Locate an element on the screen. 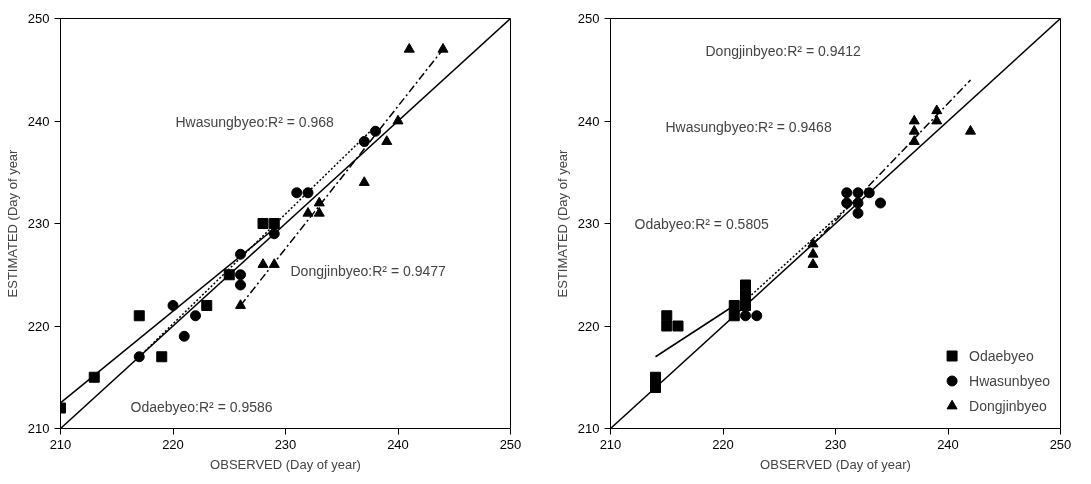 The image size is (1091, 484). legend-label: Odaebyeo is located at coordinates (1001, 355).